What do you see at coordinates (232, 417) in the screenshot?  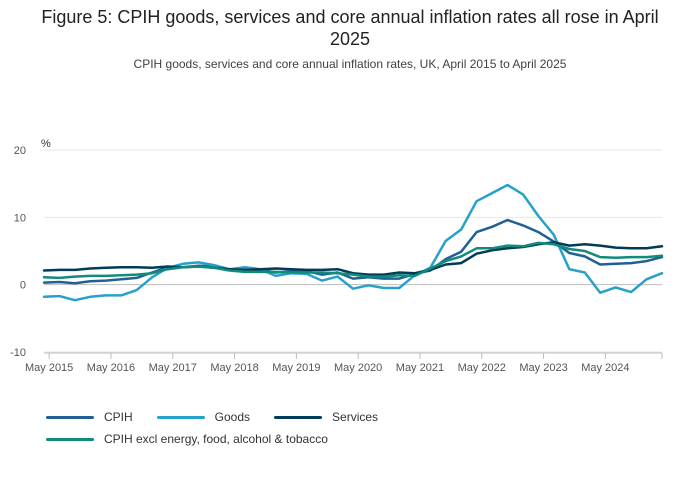 I see `legend-label-goods: Goods` at bounding box center [232, 417].